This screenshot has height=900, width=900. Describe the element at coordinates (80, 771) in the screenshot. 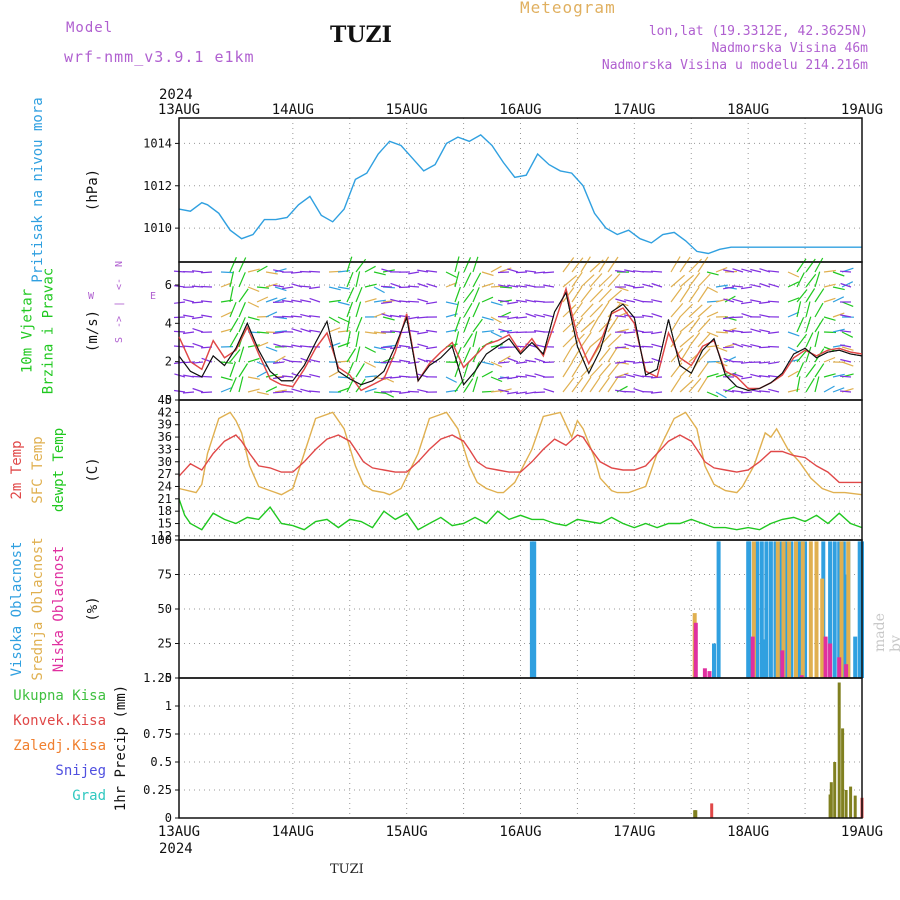

I see `precip-legend-3: Snijeg` at that location.